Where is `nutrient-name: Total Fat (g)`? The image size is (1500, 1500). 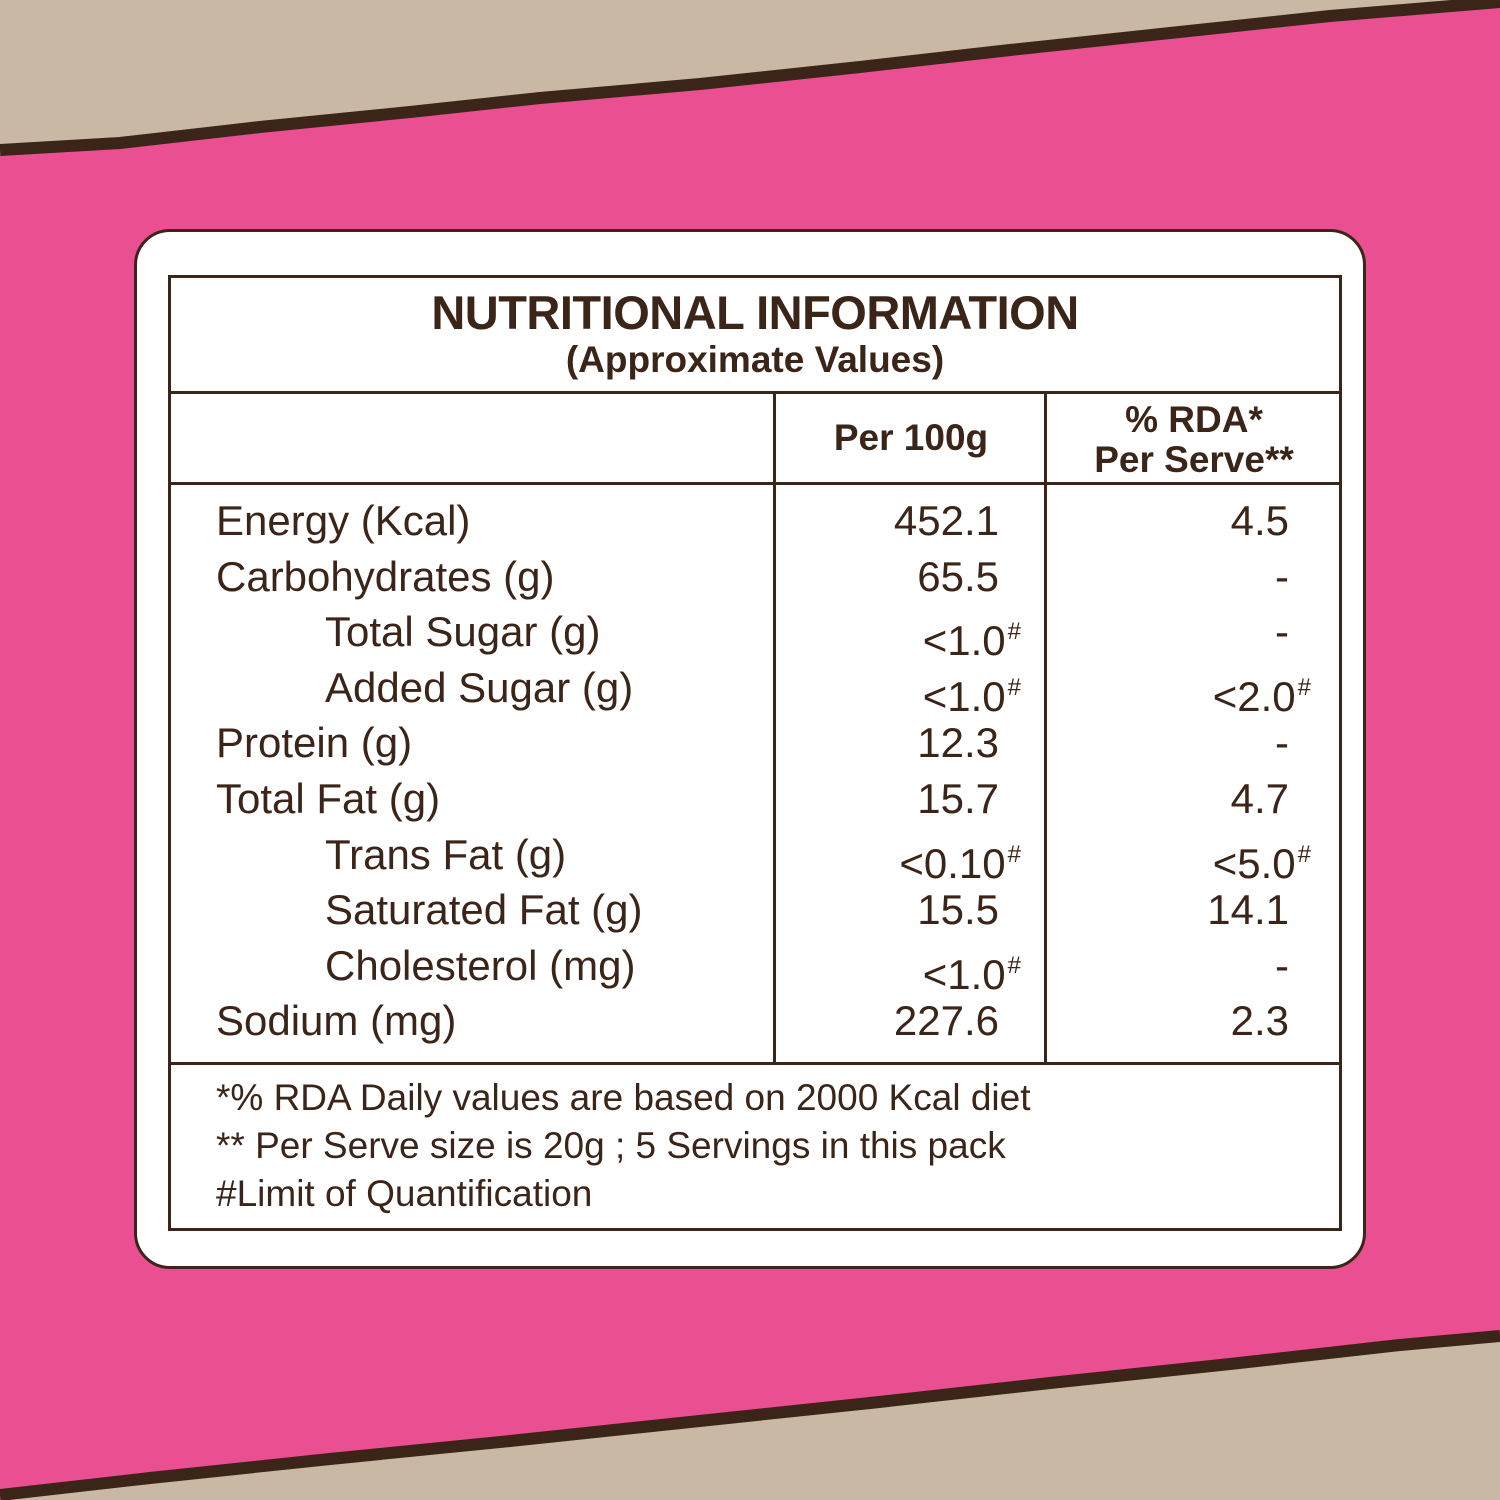 nutrient-name: Total Fat (g) is located at coordinates (328, 798).